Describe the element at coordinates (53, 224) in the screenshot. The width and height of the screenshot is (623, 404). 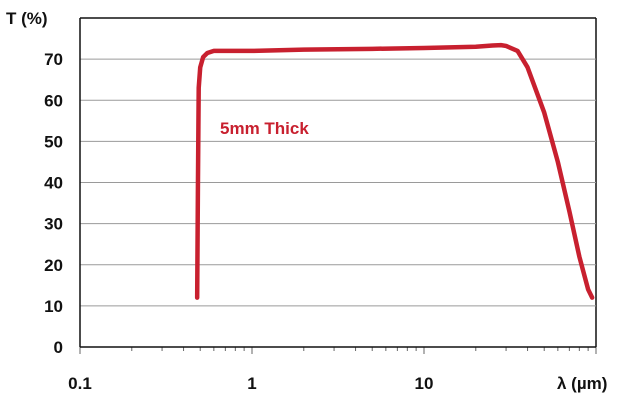
I see `y-tick-label: 30` at that location.